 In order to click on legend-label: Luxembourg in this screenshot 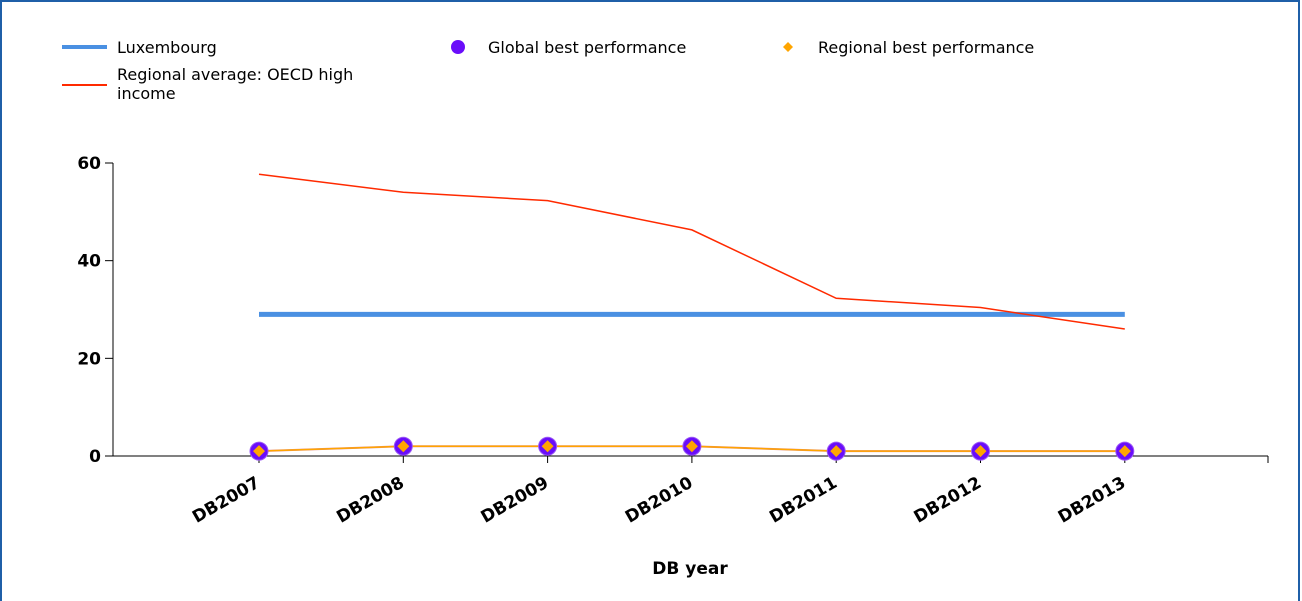, I will do `click(167, 47)`.